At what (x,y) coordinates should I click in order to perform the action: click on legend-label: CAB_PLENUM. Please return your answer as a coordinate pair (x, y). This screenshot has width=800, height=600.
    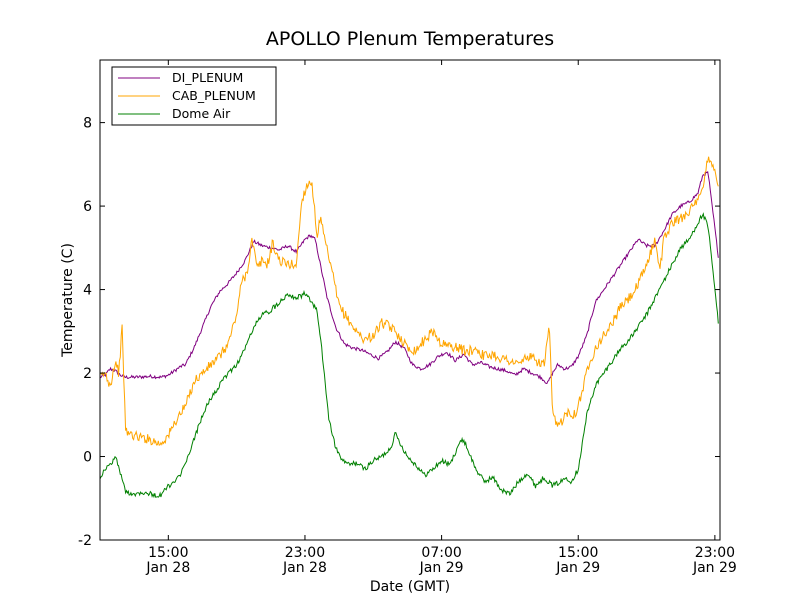
    Looking at the image, I should click on (214, 95).